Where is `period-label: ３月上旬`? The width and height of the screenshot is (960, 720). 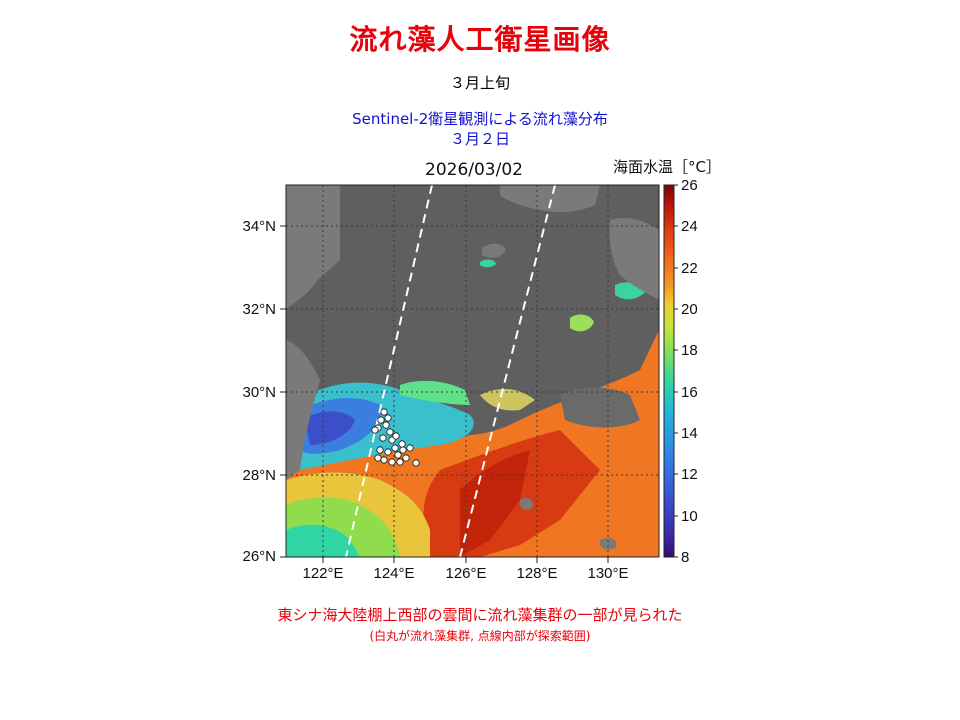
period-label: ３月上旬 is located at coordinates (479, 83).